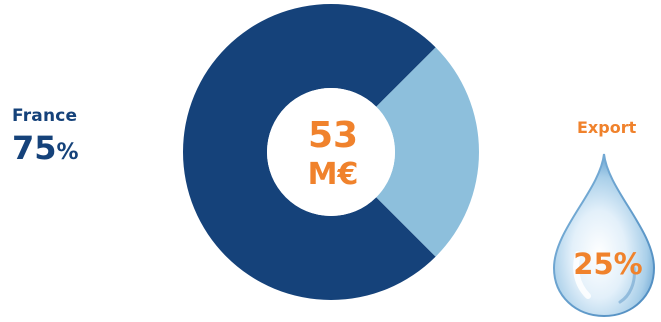 Image resolution: width=661 pixels, height=322 pixels. I want to click on france-percent-unit: %, so click(67, 152).